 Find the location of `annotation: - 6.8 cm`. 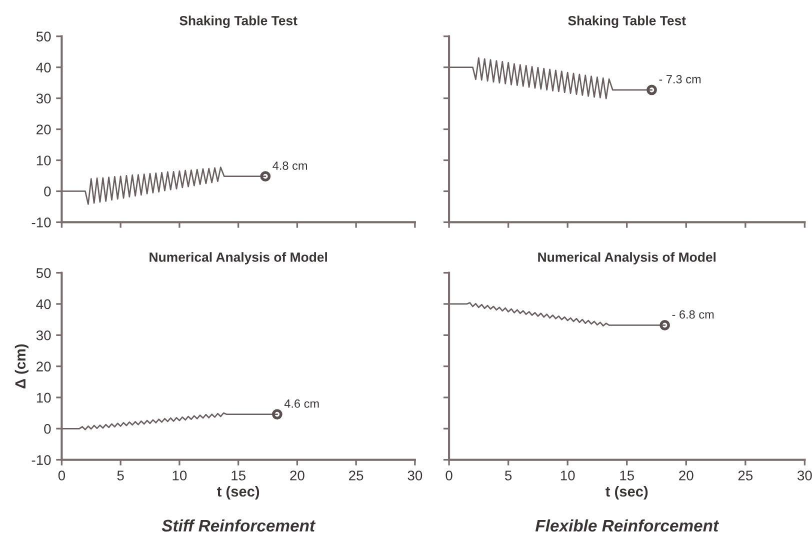

annotation: - 6.8 cm is located at coordinates (693, 314).